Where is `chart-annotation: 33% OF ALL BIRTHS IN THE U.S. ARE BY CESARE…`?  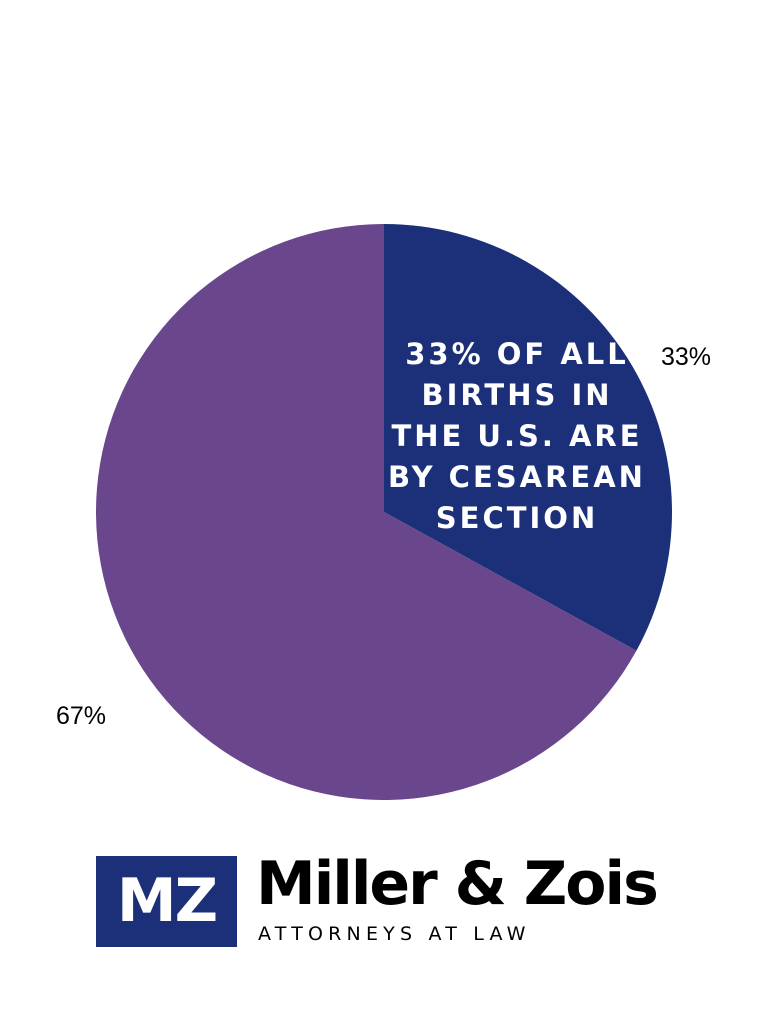 chart-annotation: 33% OF ALL BIRTHS IN THE U.S. ARE BY CESARE… is located at coordinates (517, 436).